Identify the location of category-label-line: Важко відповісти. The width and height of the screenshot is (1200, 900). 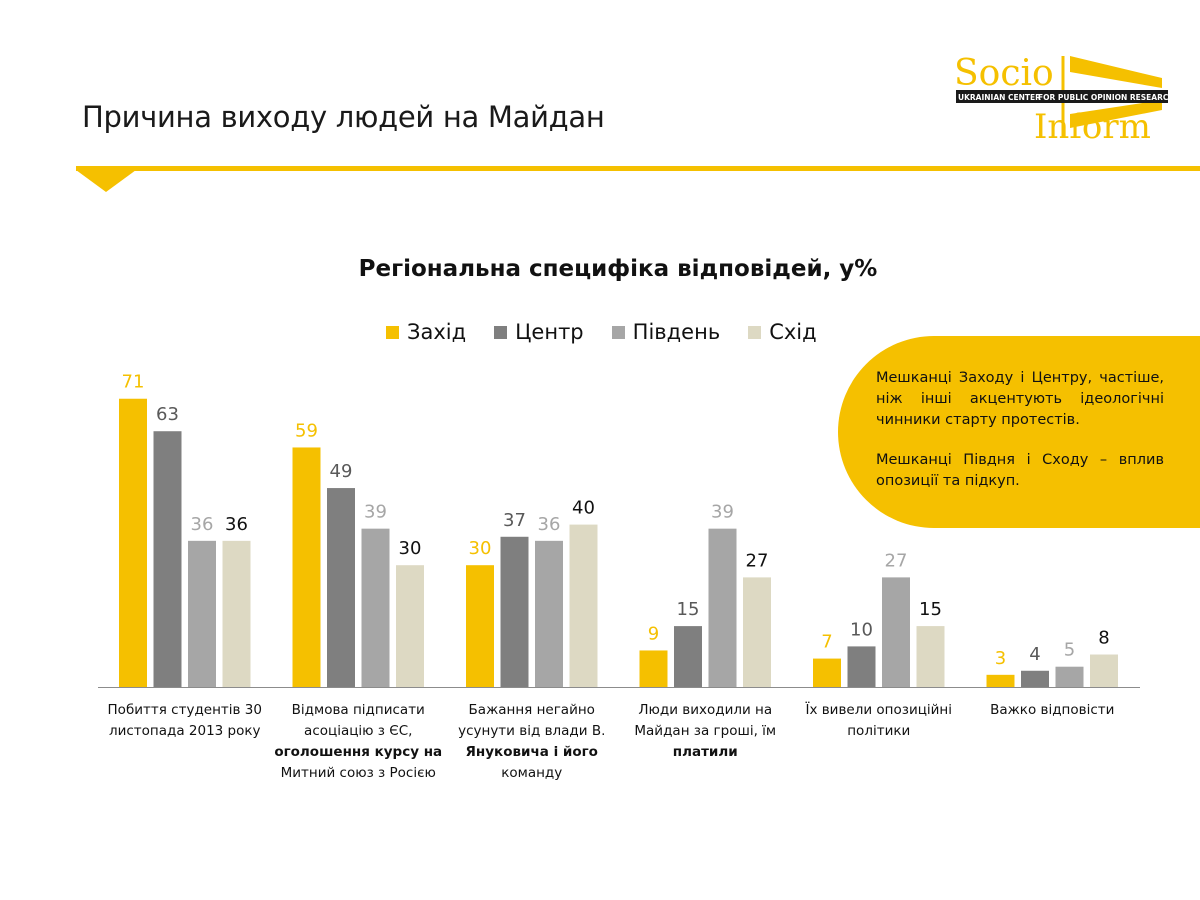
(1052, 710).